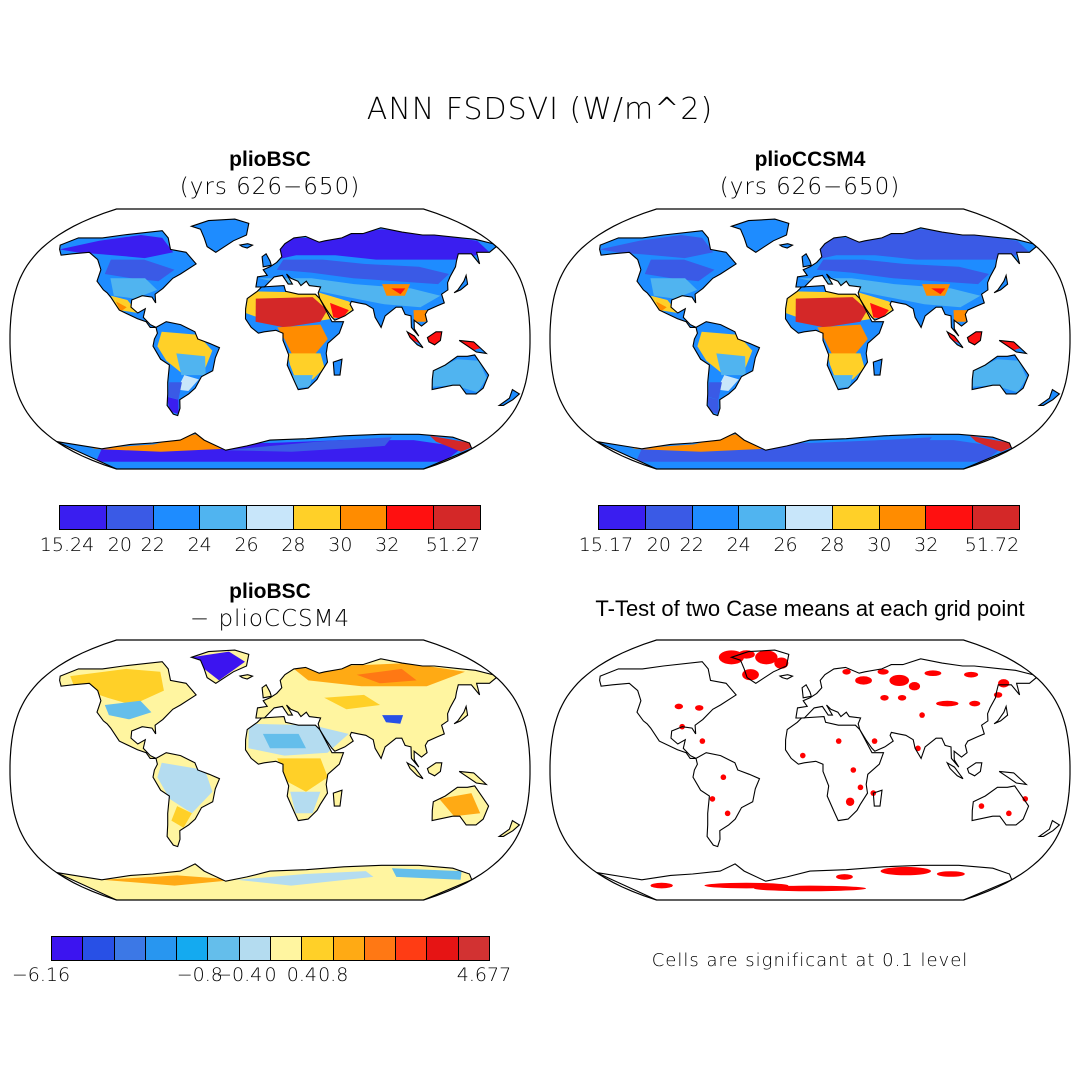 This screenshot has width=1080, height=1080. Describe the element at coordinates (119, 545) in the screenshot. I see `colorbar-tick-label: 20` at that location.